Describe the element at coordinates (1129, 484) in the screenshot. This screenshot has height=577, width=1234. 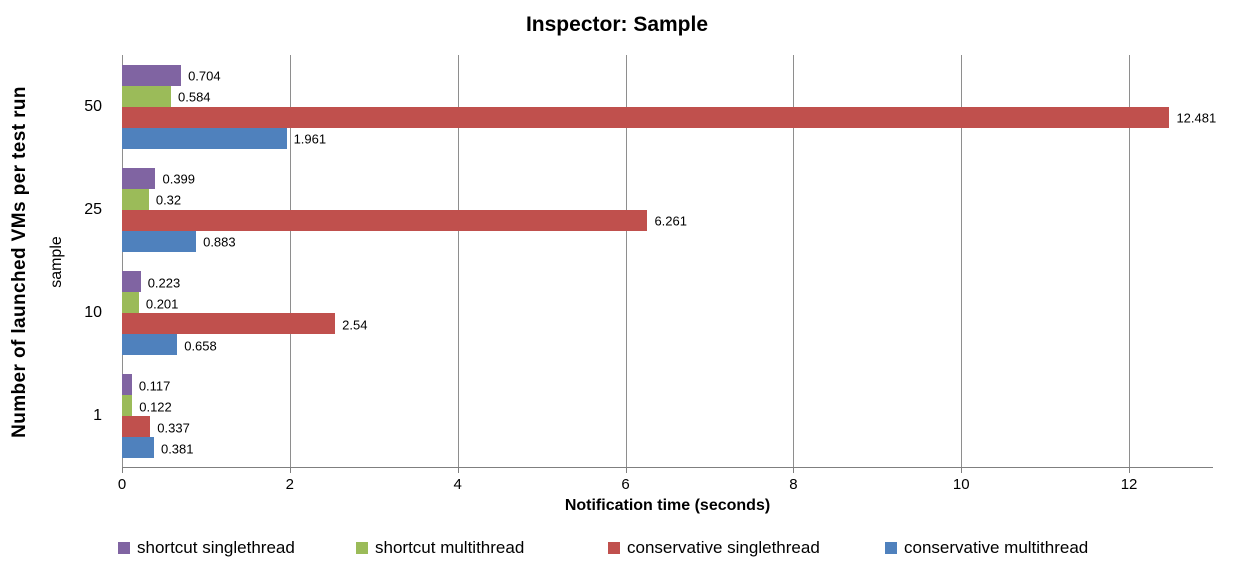
I see `x-tick-label: 12` at that location.